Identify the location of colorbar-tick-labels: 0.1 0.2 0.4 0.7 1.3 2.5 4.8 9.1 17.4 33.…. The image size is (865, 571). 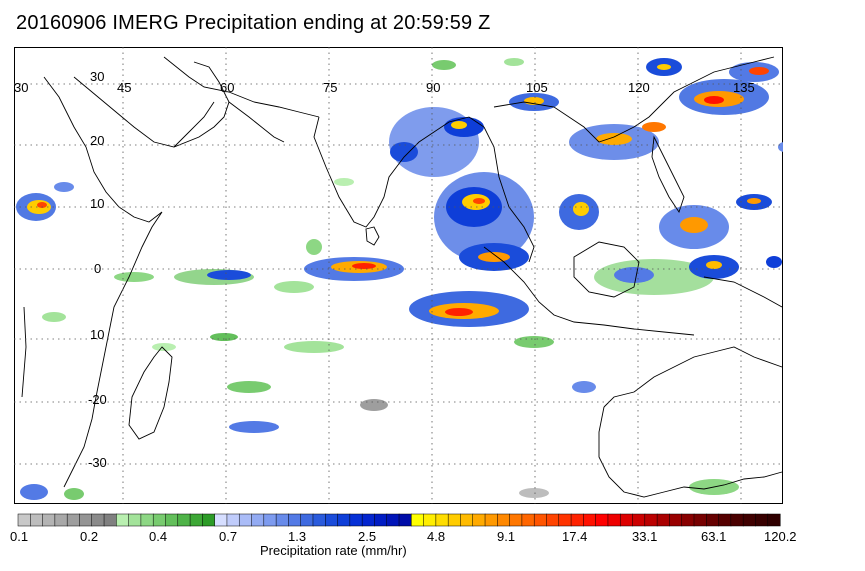
(403, 536).